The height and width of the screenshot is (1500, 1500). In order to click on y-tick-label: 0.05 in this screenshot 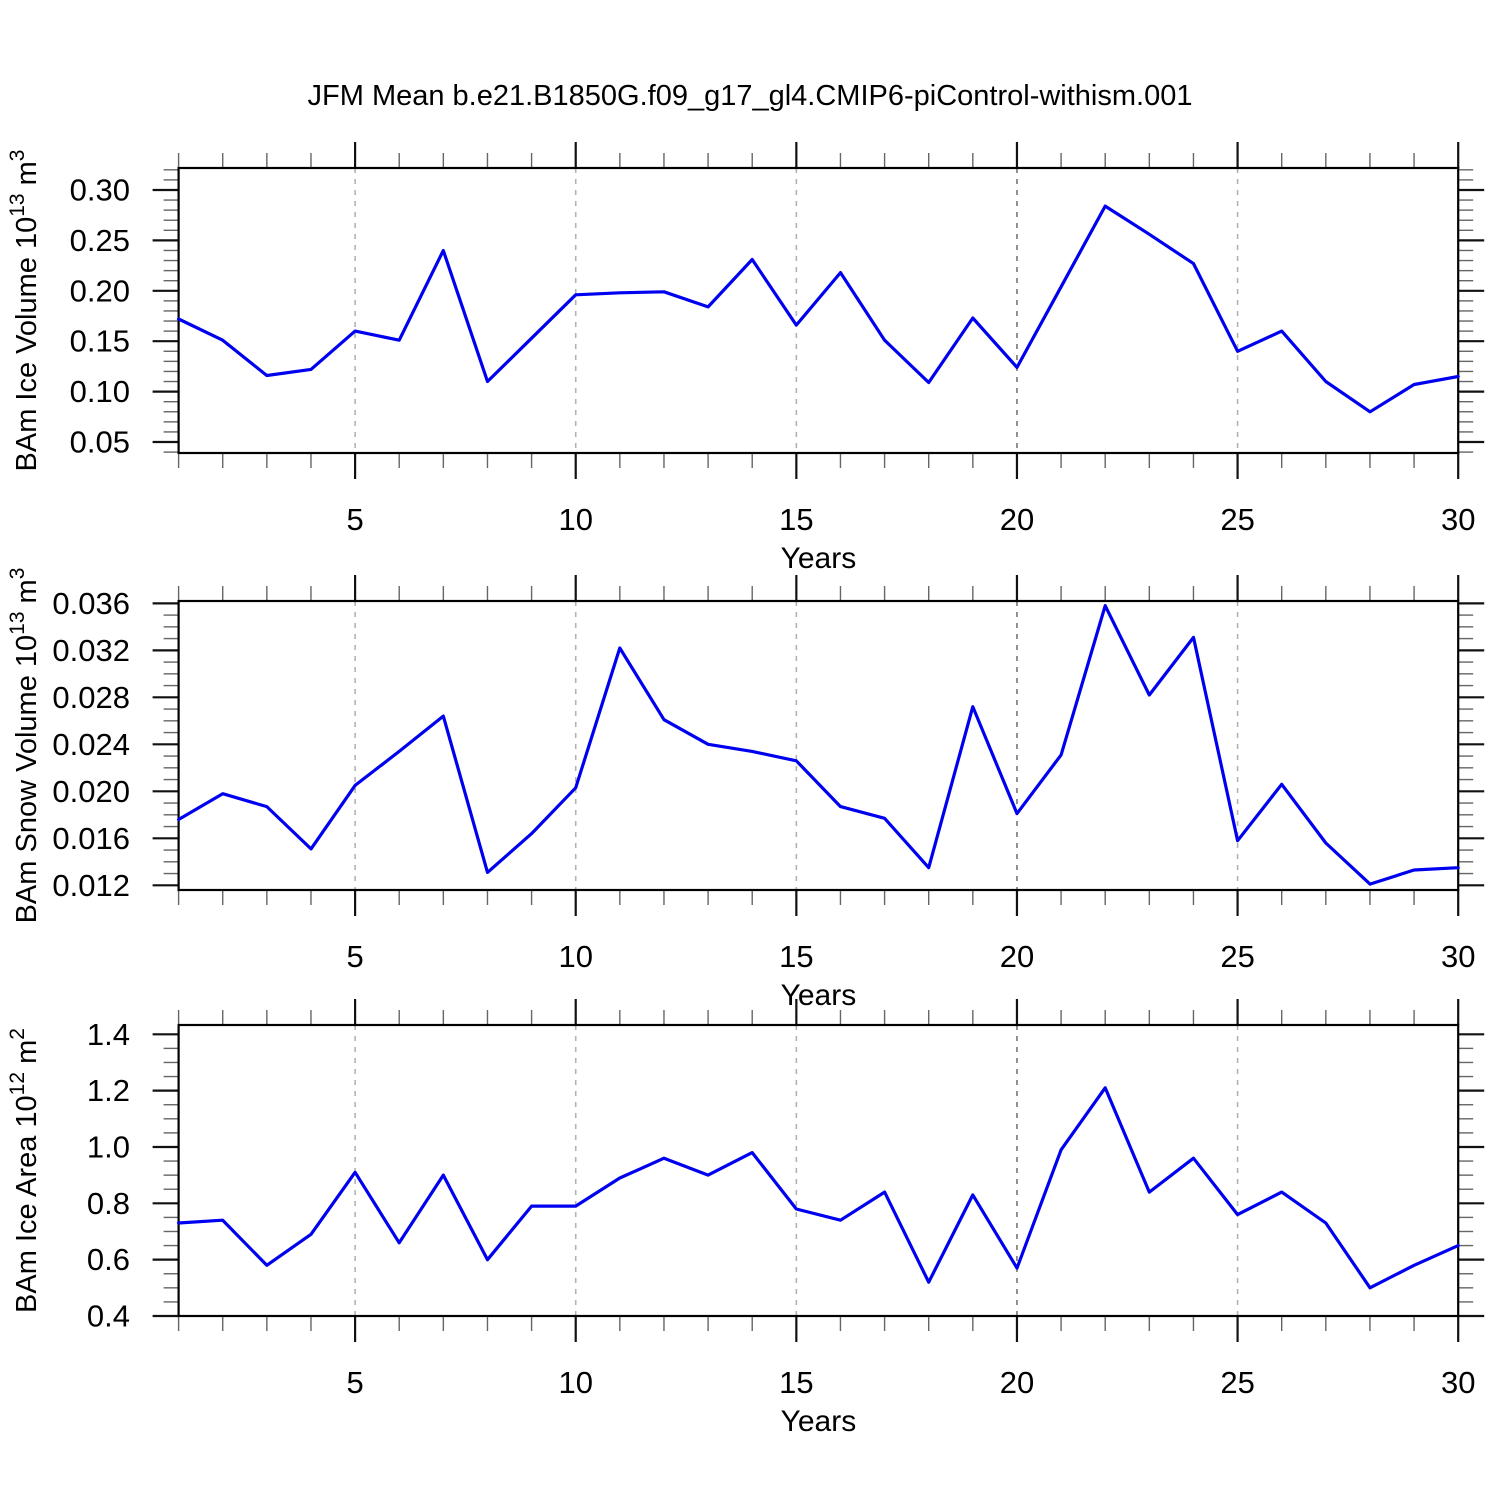, I will do `click(100, 442)`.